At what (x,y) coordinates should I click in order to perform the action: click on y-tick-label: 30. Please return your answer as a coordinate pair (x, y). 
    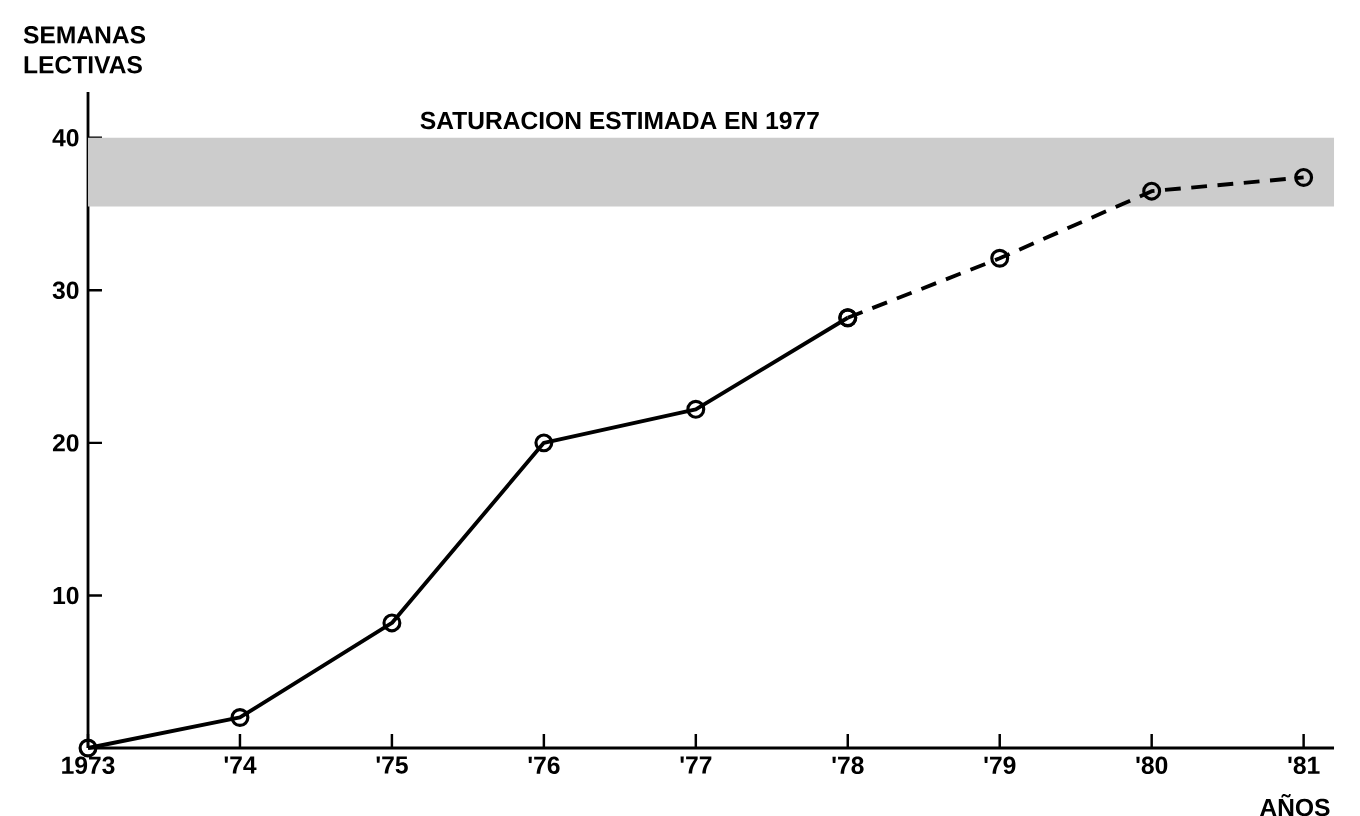
    Looking at the image, I should click on (65, 290).